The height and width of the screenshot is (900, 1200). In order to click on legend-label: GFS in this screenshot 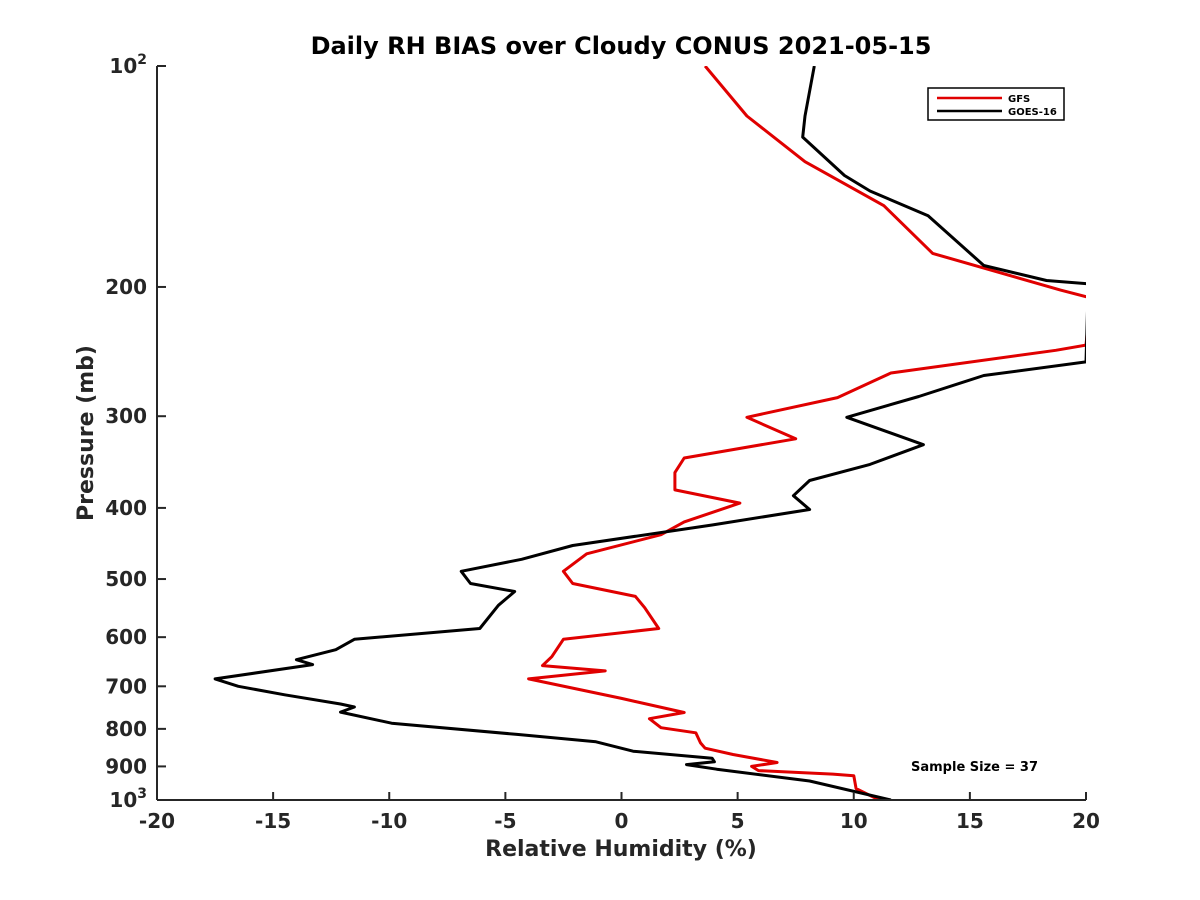, I will do `click(1019, 99)`.